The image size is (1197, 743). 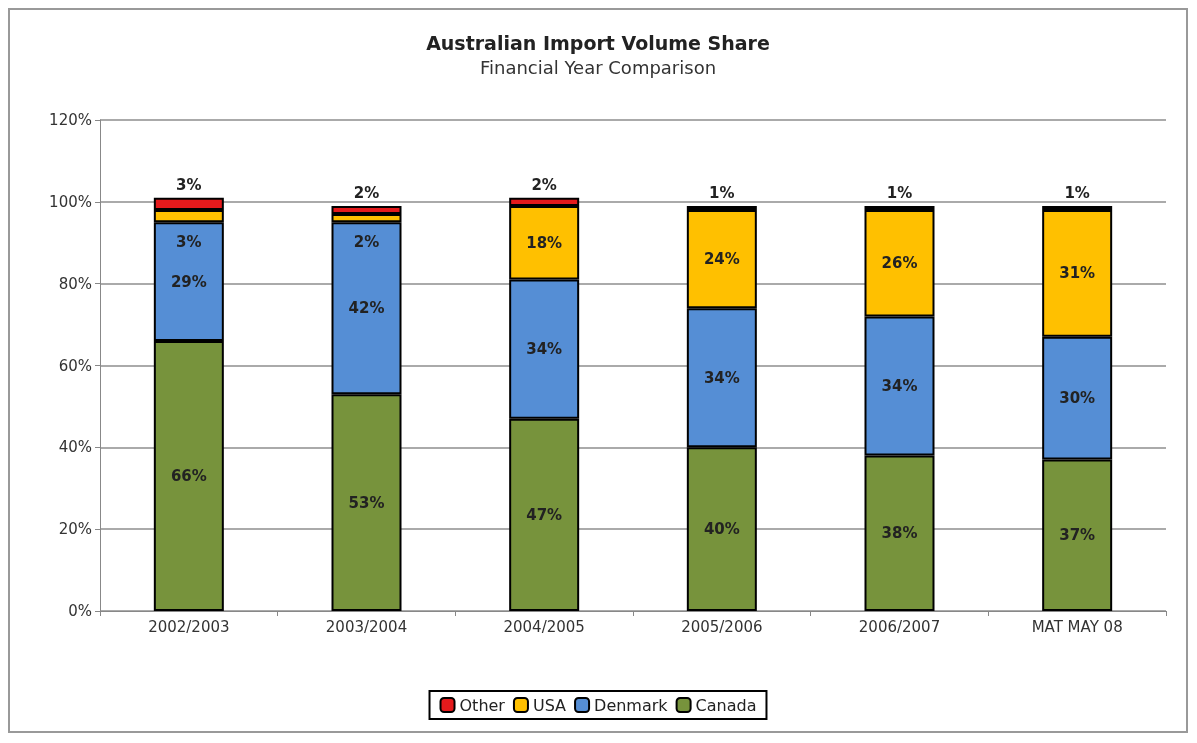 I want to click on legend-label: USA, so click(x=549, y=705).